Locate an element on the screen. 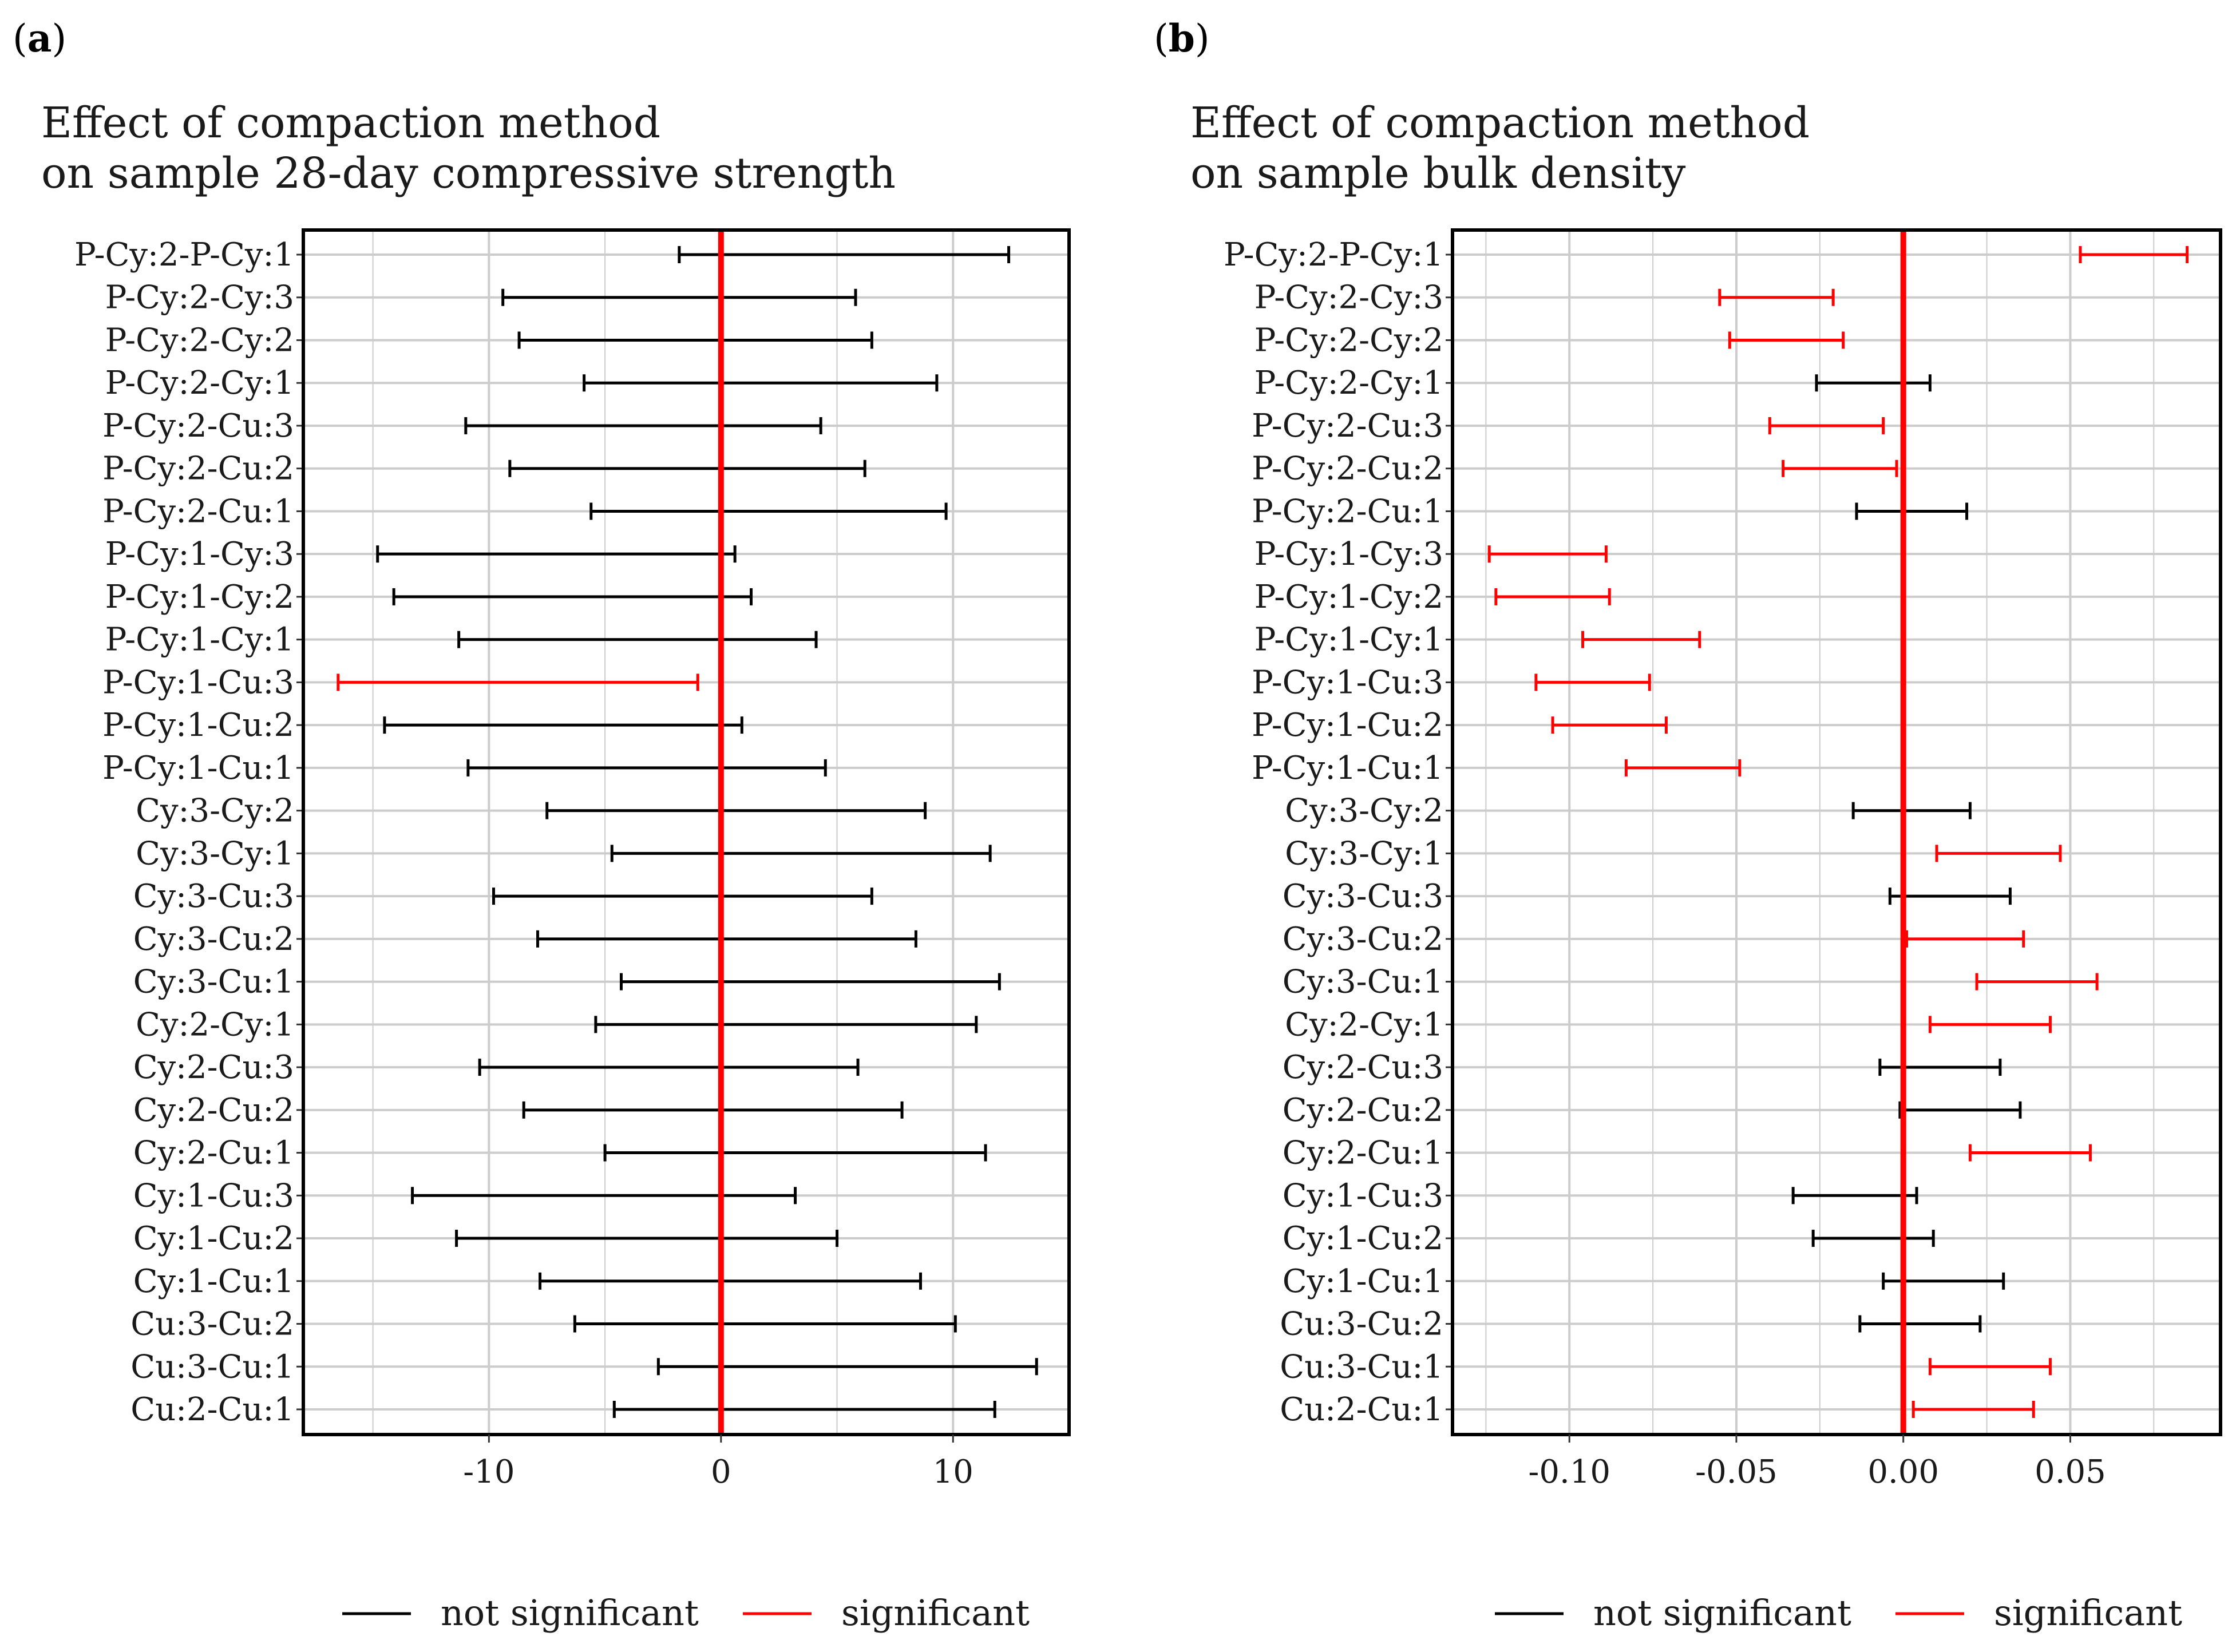 This screenshot has width=2236, height=1652. x-tick-label: -10 is located at coordinates (489, 1472).